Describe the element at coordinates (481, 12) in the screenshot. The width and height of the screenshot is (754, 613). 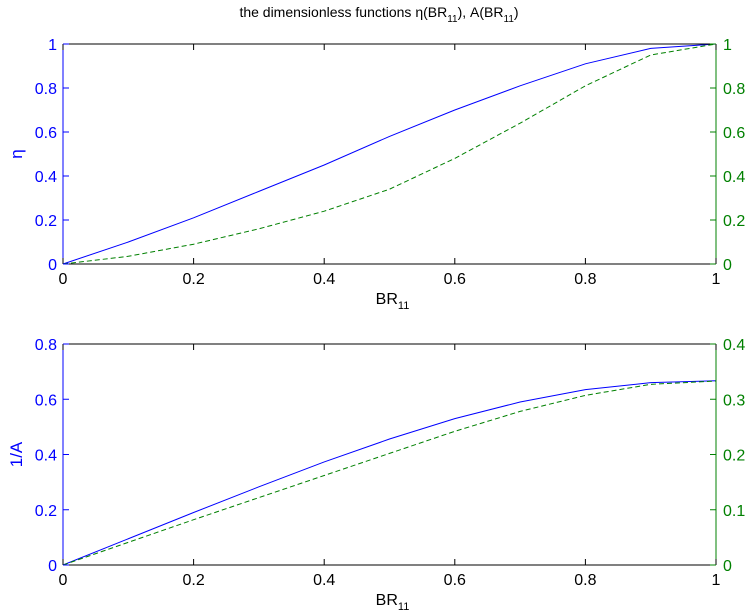
I see `figure-title-mid: ), A(BR` at that location.